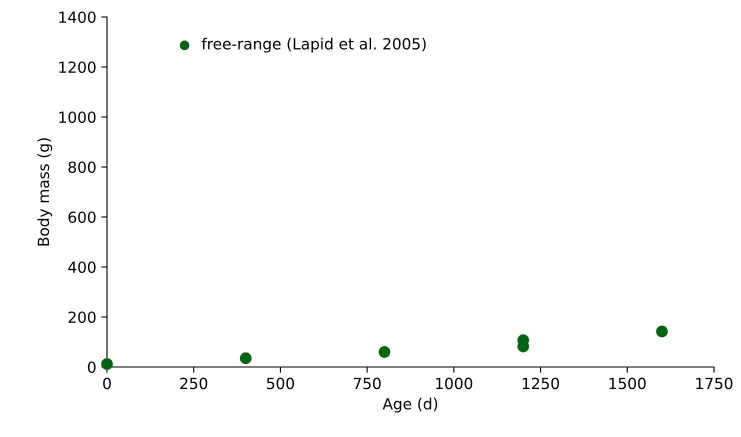  What do you see at coordinates (454, 384) in the screenshot?
I see `x-tick-label: 1000` at bounding box center [454, 384].